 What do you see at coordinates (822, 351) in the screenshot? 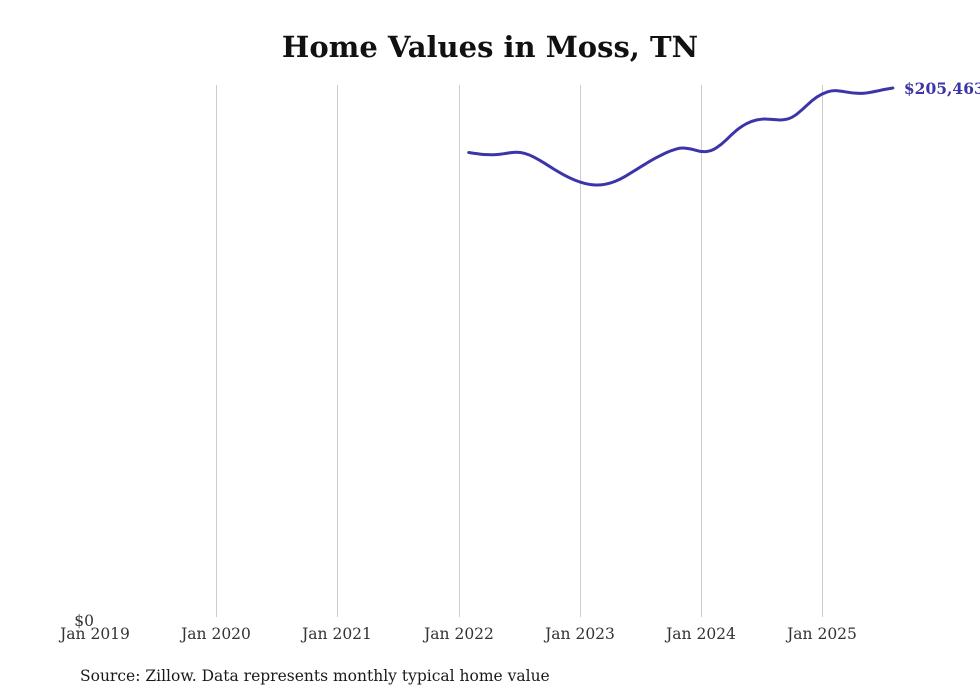
I see `gridline-jan-2025` at bounding box center [822, 351].